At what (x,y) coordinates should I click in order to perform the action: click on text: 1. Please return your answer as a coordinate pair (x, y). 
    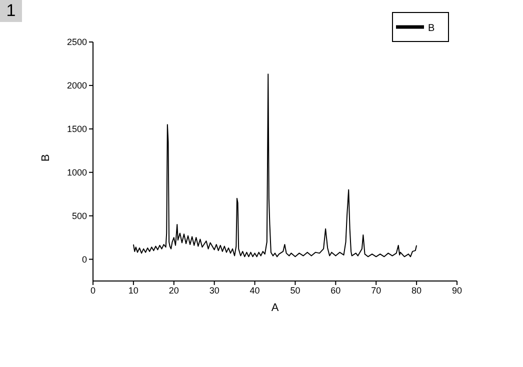
    Looking at the image, I should click on (11, 11).